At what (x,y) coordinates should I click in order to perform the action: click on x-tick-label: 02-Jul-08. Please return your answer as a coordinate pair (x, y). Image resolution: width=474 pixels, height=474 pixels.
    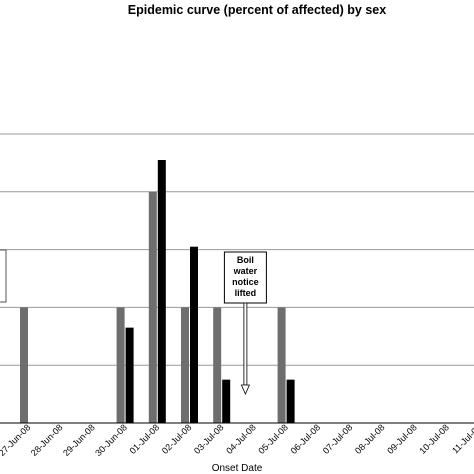
    Looking at the image, I should click on (177, 439).